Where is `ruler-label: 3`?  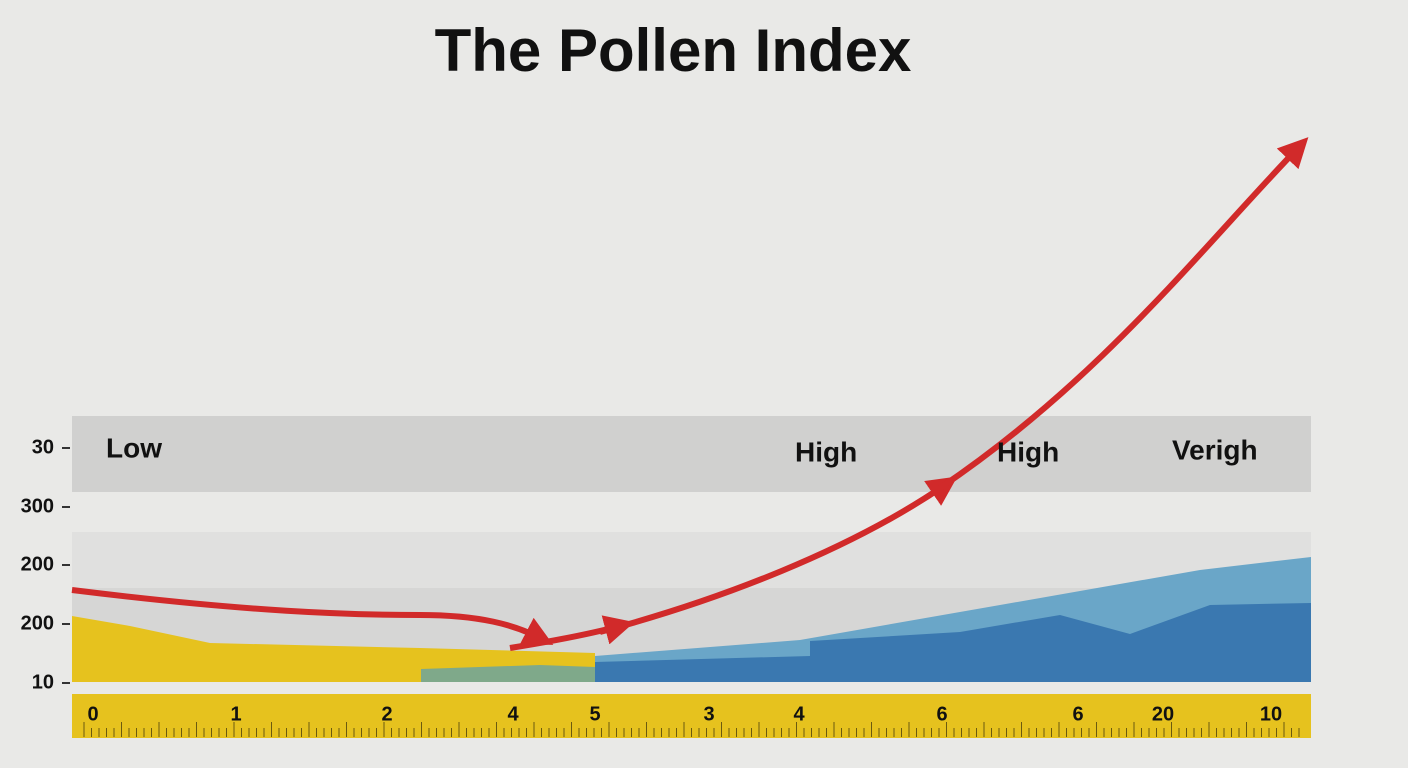 ruler-label: 3 is located at coordinates (708, 714).